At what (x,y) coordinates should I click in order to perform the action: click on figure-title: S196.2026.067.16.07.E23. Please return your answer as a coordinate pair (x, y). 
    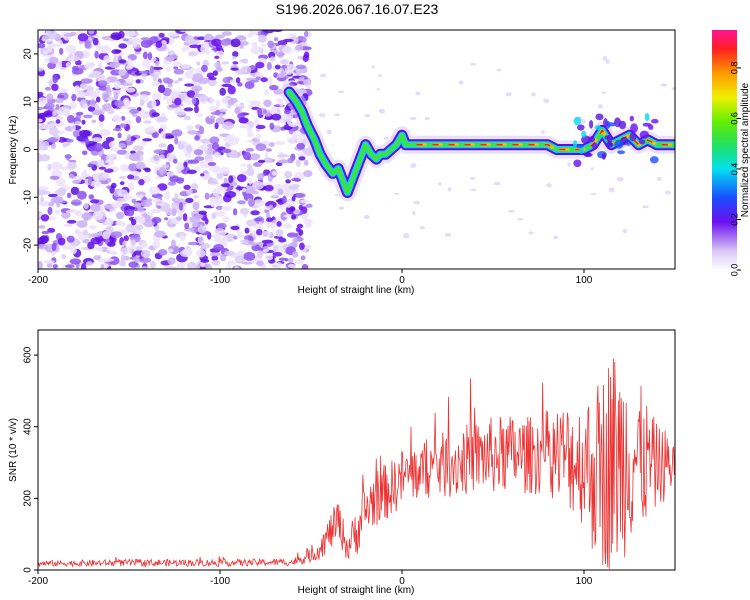
    Looking at the image, I should click on (357, 9).